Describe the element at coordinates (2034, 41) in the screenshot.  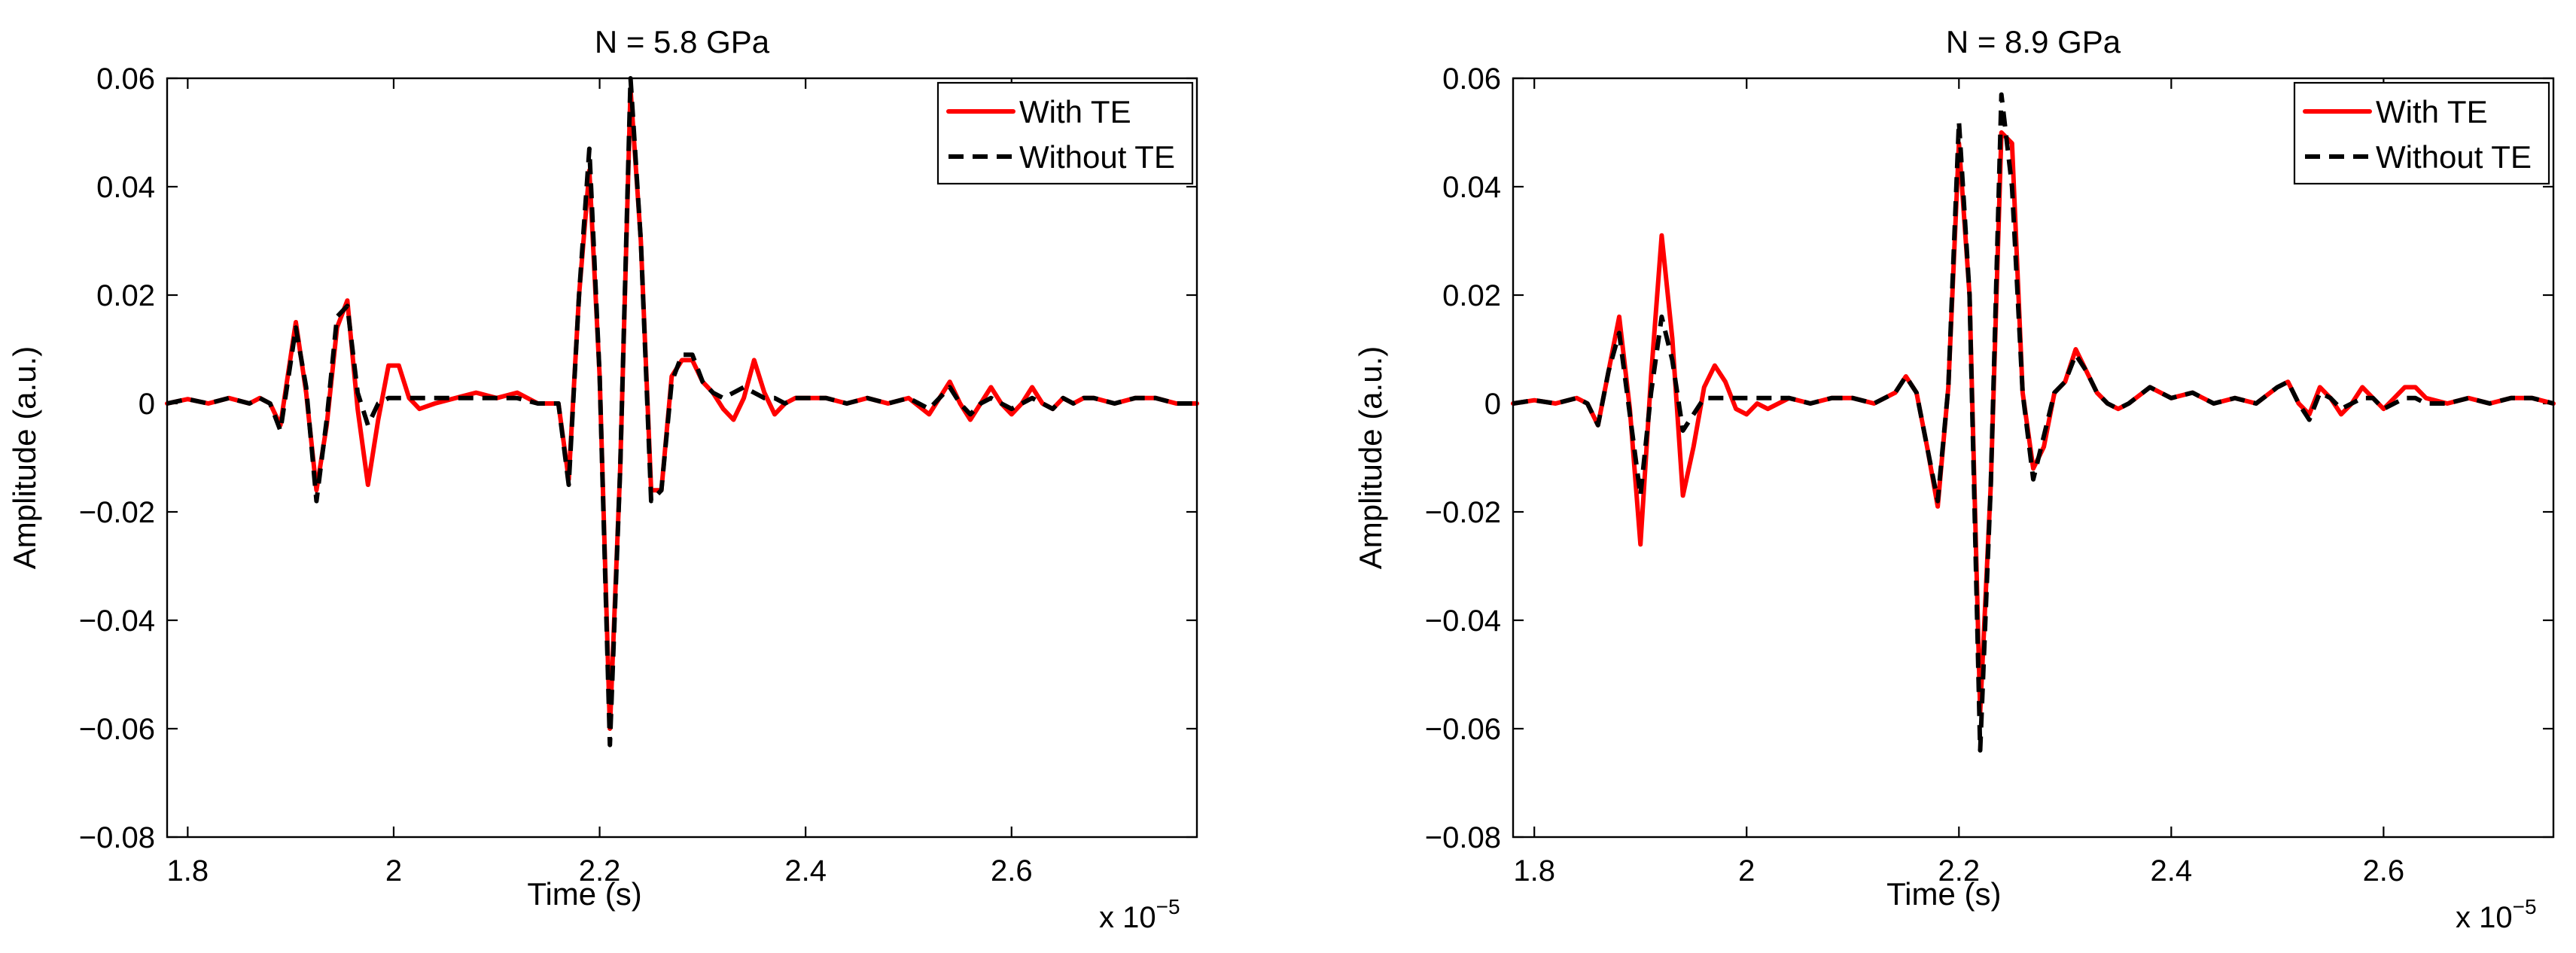
I see `chart-title: N = 8.9 GPa` at that location.